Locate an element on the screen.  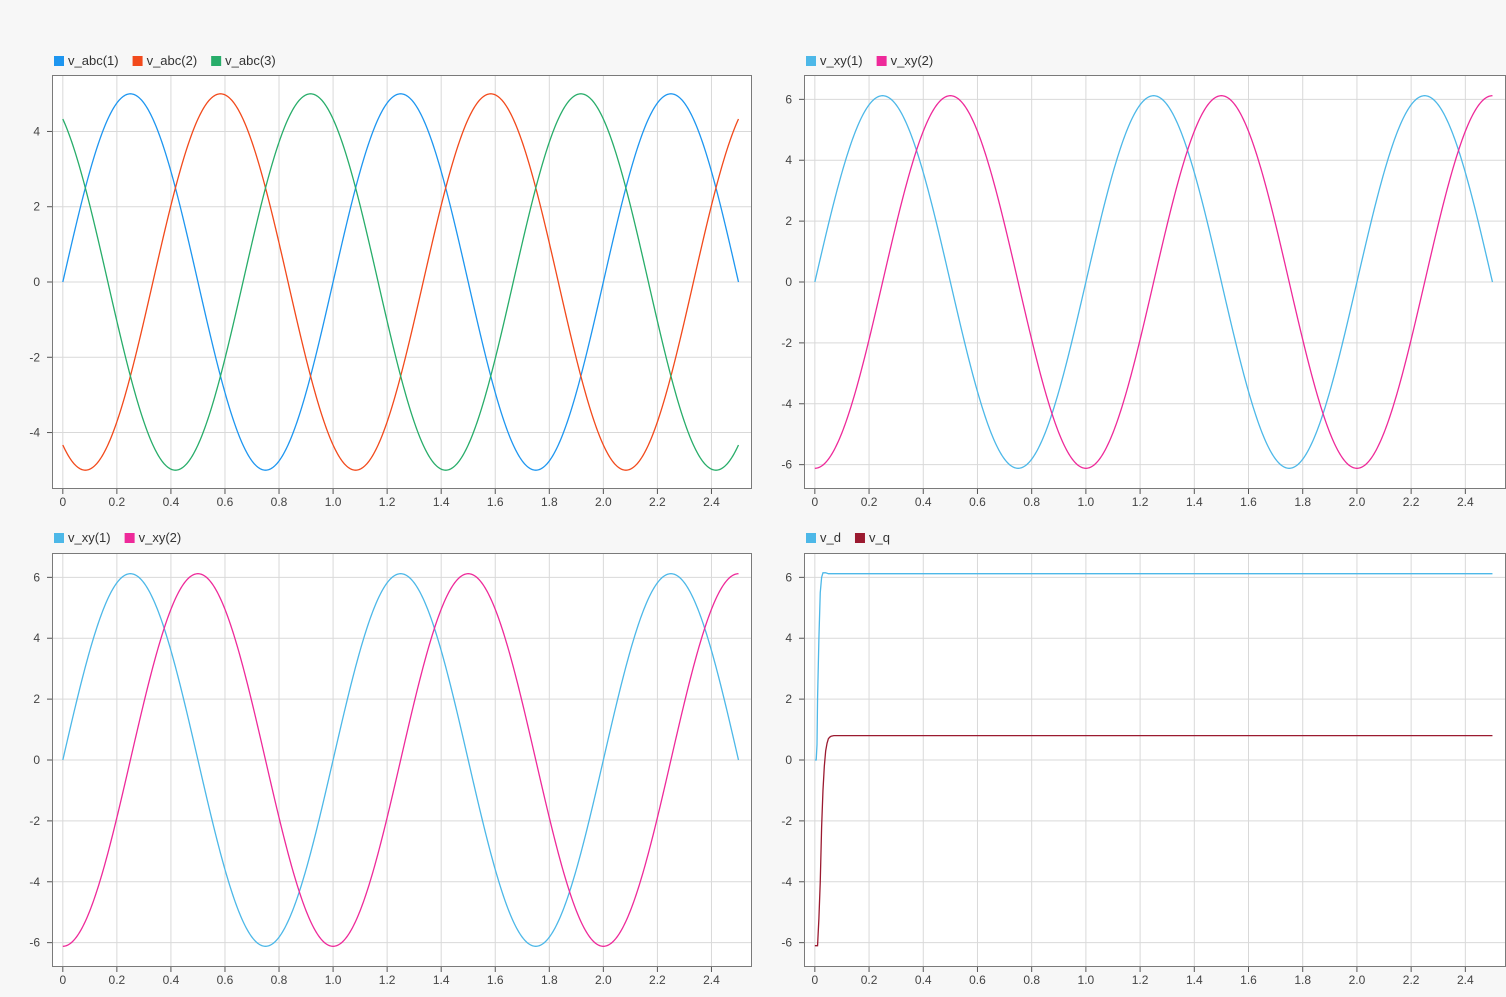
legend-item-v_q: v_q is located at coordinates (872, 537).